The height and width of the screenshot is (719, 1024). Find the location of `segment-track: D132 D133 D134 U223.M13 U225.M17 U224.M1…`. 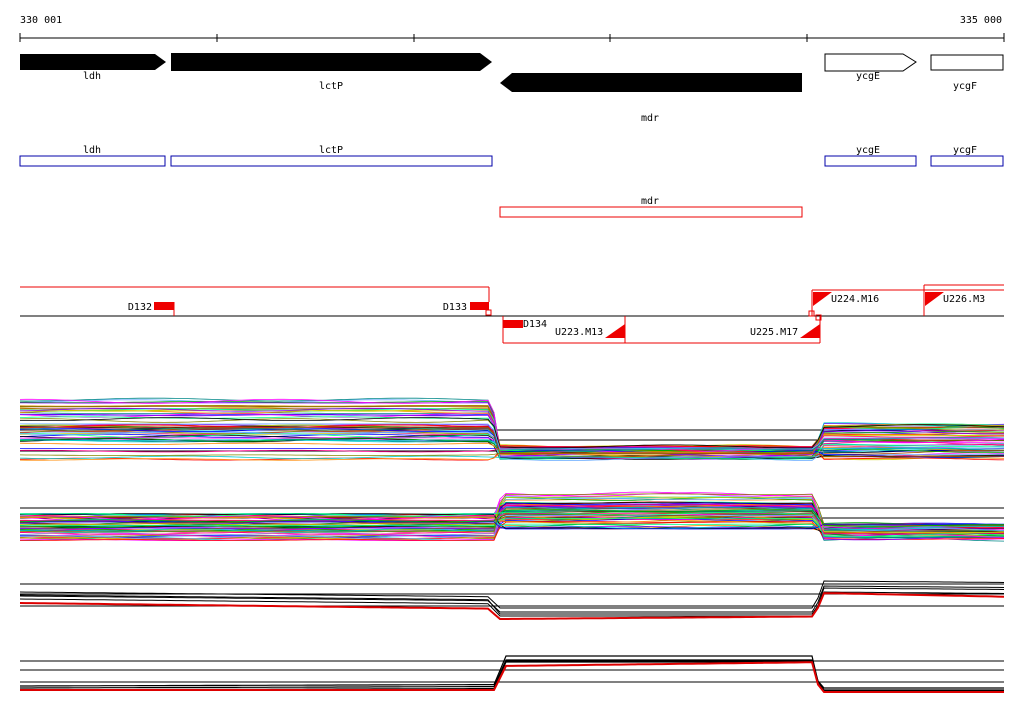

segment-track: D132 D133 D134 U223.M13 U225.M17 U224.M1… is located at coordinates (512, 314).